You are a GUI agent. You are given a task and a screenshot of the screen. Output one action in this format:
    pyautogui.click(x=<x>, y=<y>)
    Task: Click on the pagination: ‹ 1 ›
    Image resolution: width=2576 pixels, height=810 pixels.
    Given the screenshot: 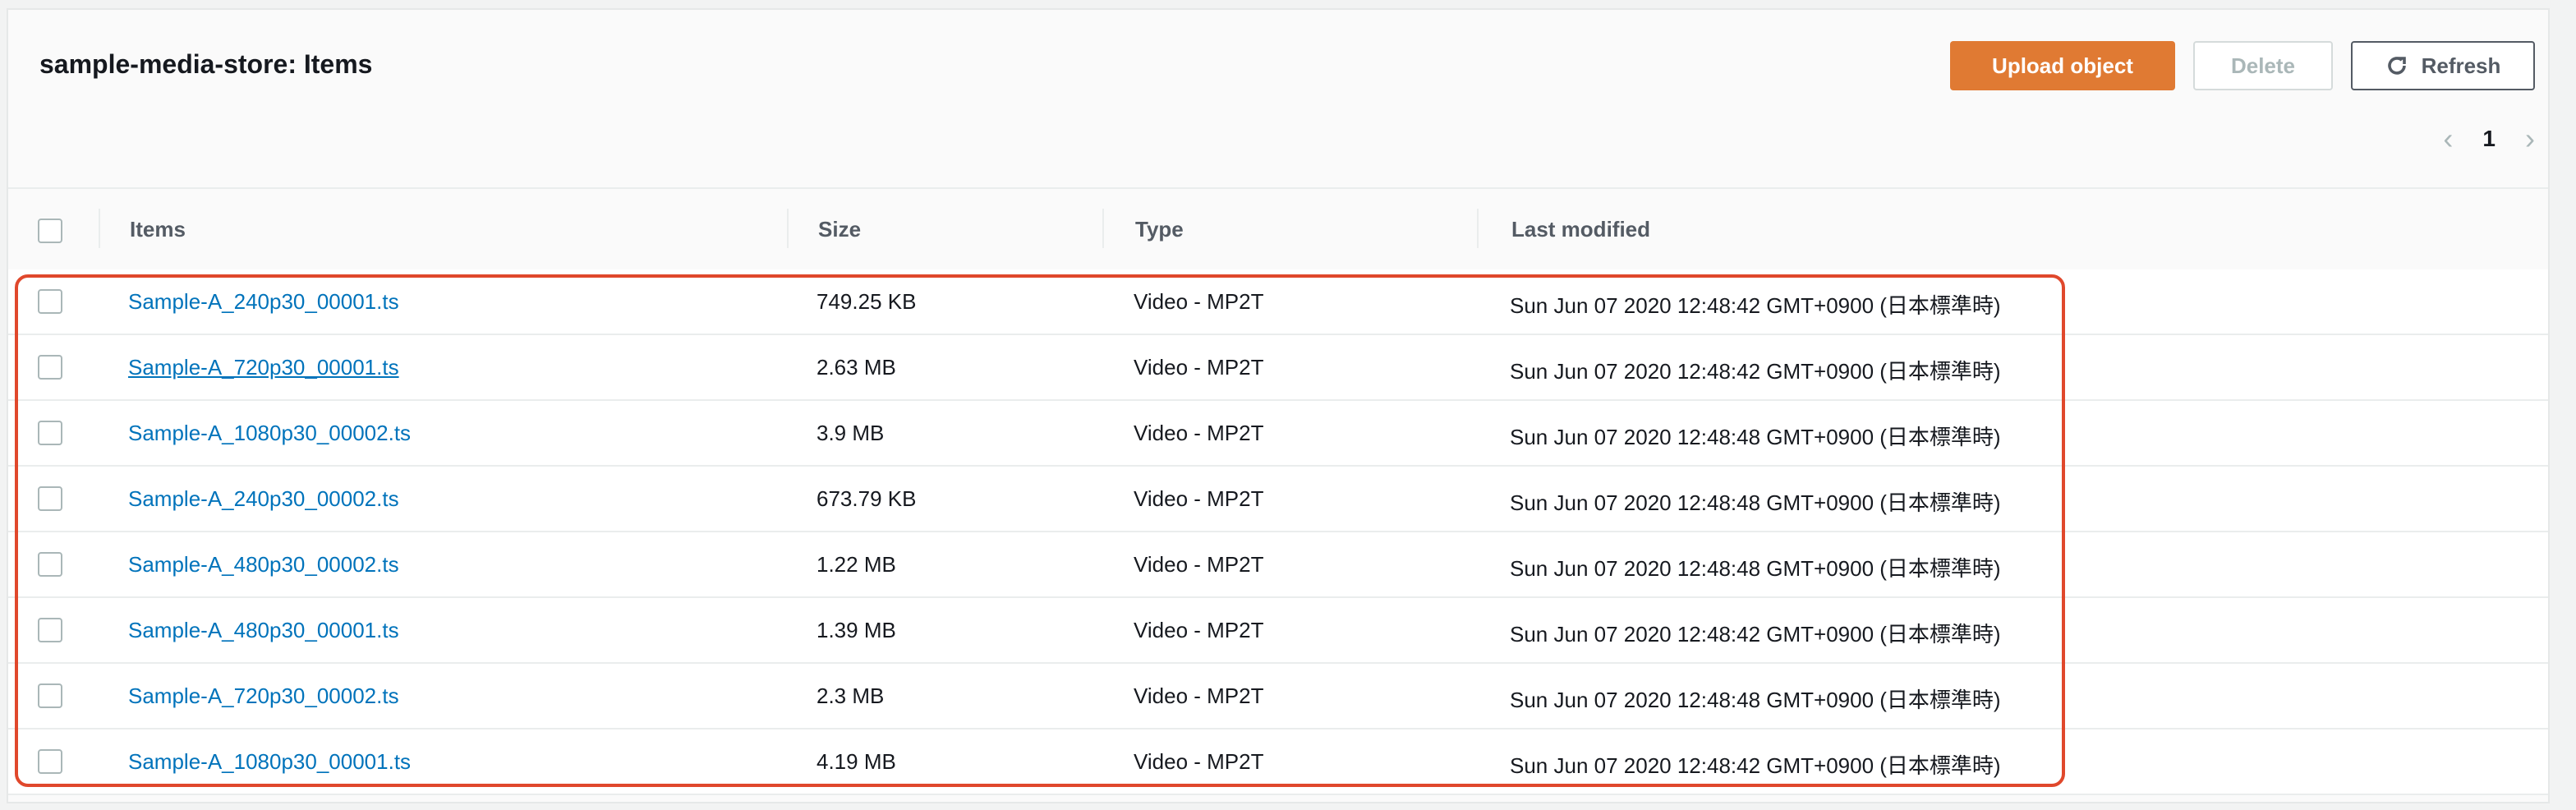 What is the action you would take?
    pyautogui.click(x=2489, y=139)
    